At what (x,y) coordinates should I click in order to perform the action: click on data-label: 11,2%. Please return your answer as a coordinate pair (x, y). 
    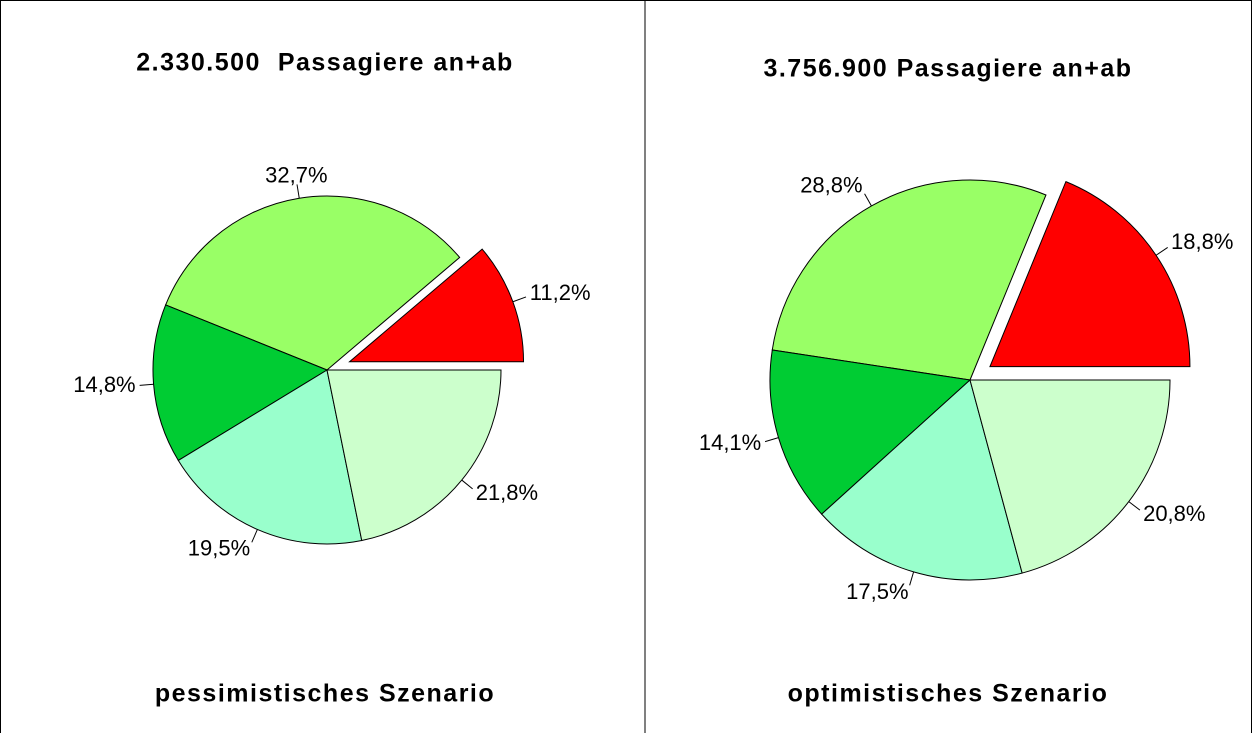
    Looking at the image, I should click on (560, 292).